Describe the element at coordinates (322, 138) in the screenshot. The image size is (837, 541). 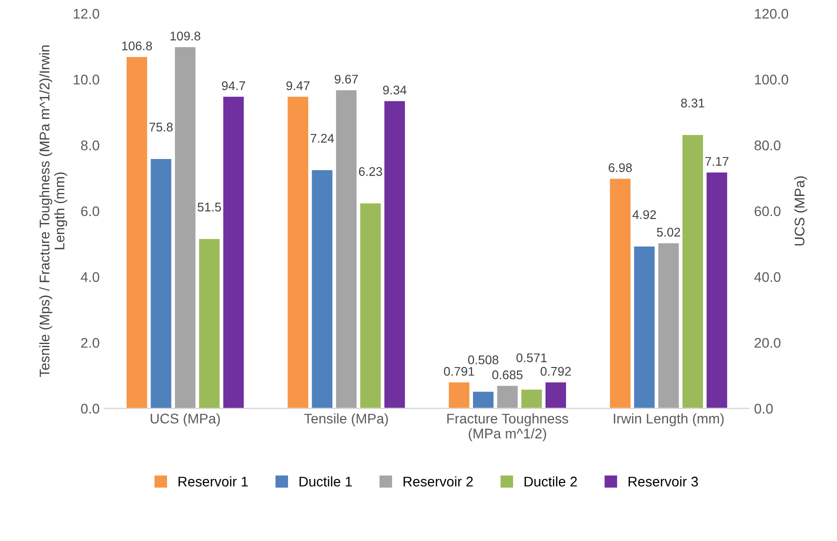
I see `data-label: 7.24` at that location.